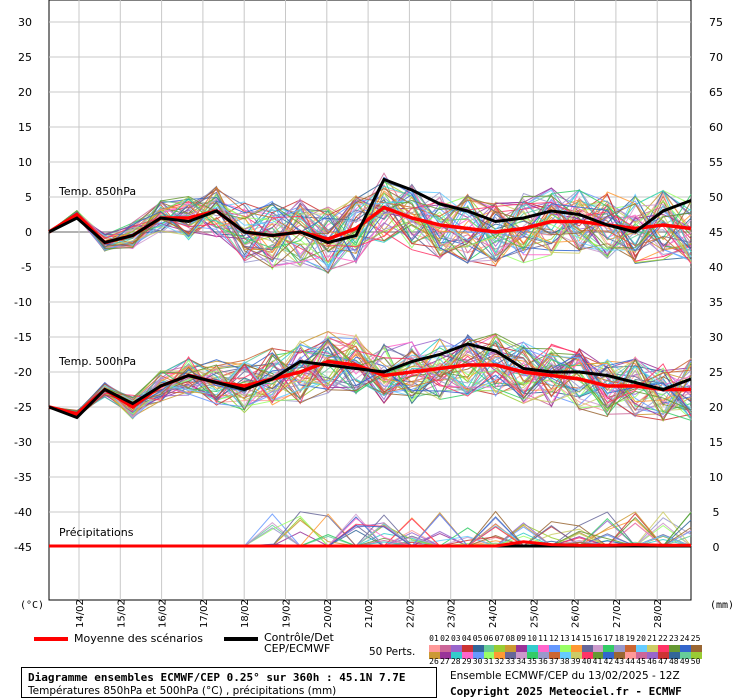 The height and width of the screenshot is (700, 740). What do you see at coordinates (564, 661) in the screenshot?
I see `member-label: 38` at bounding box center [564, 661].